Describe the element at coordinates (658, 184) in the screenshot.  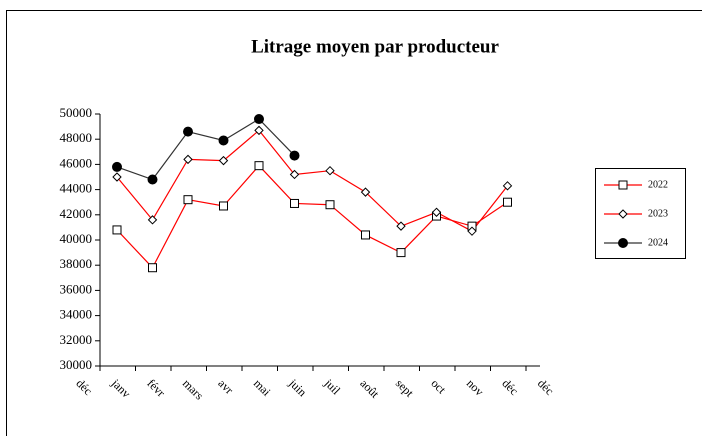
I see `legend-label: 2022` at that location.